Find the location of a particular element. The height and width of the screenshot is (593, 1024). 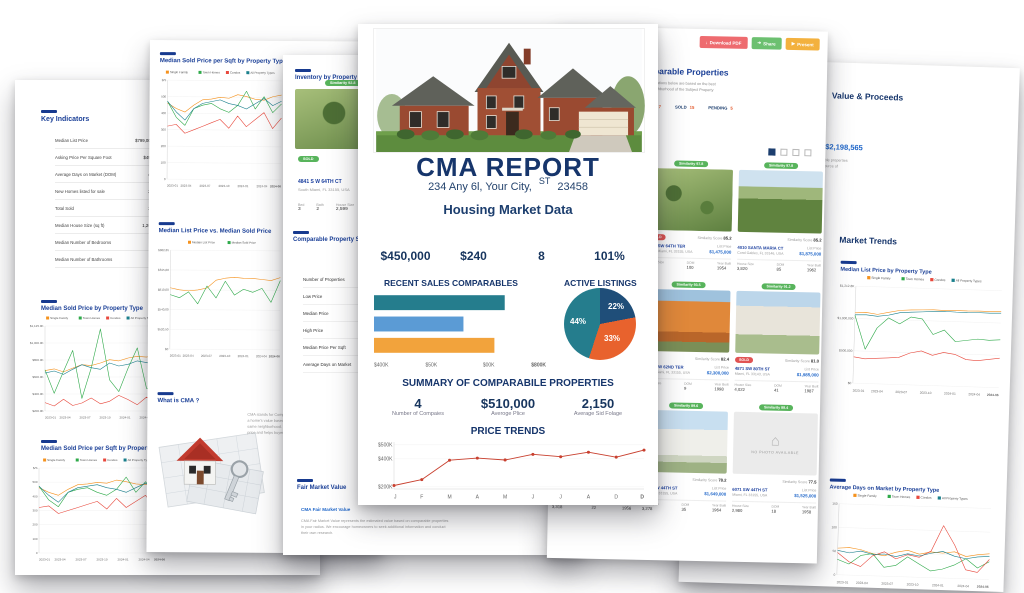

svg-text: F is located at coordinates (421, 498).